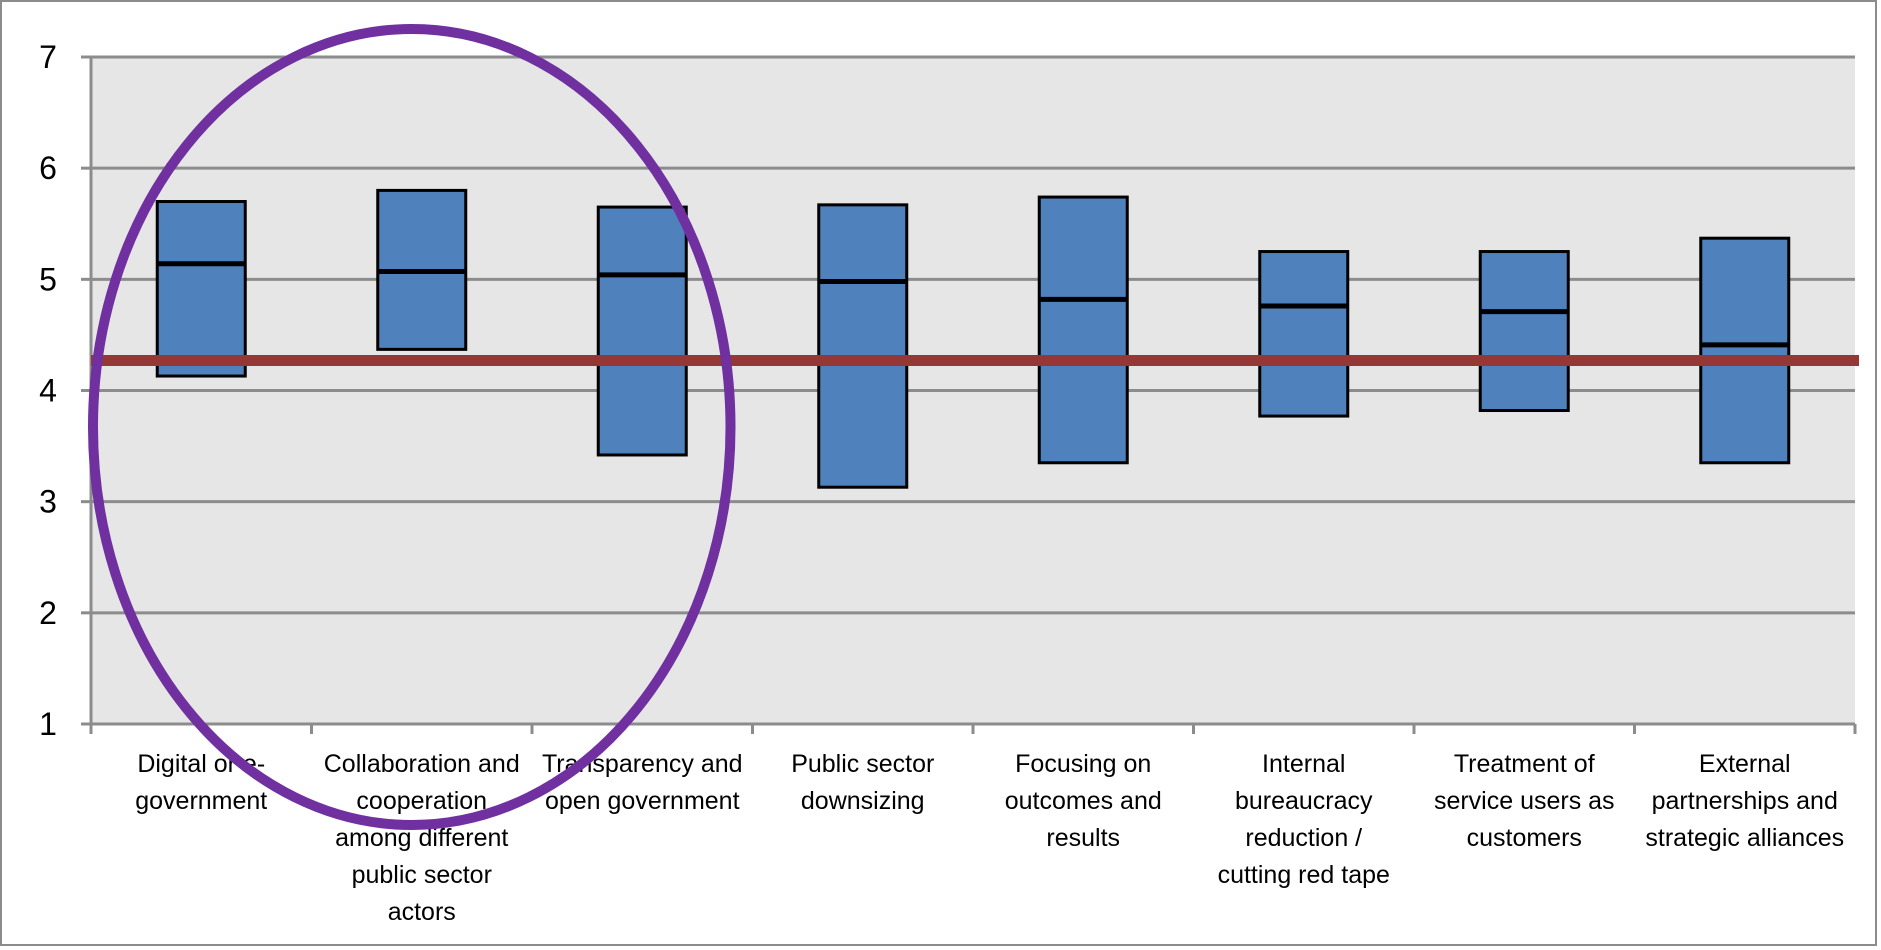 The width and height of the screenshot is (1881, 950). Describe the element at coordinates (48, 724) in the screenshot. I see `y-tick-label: 1` at that location.